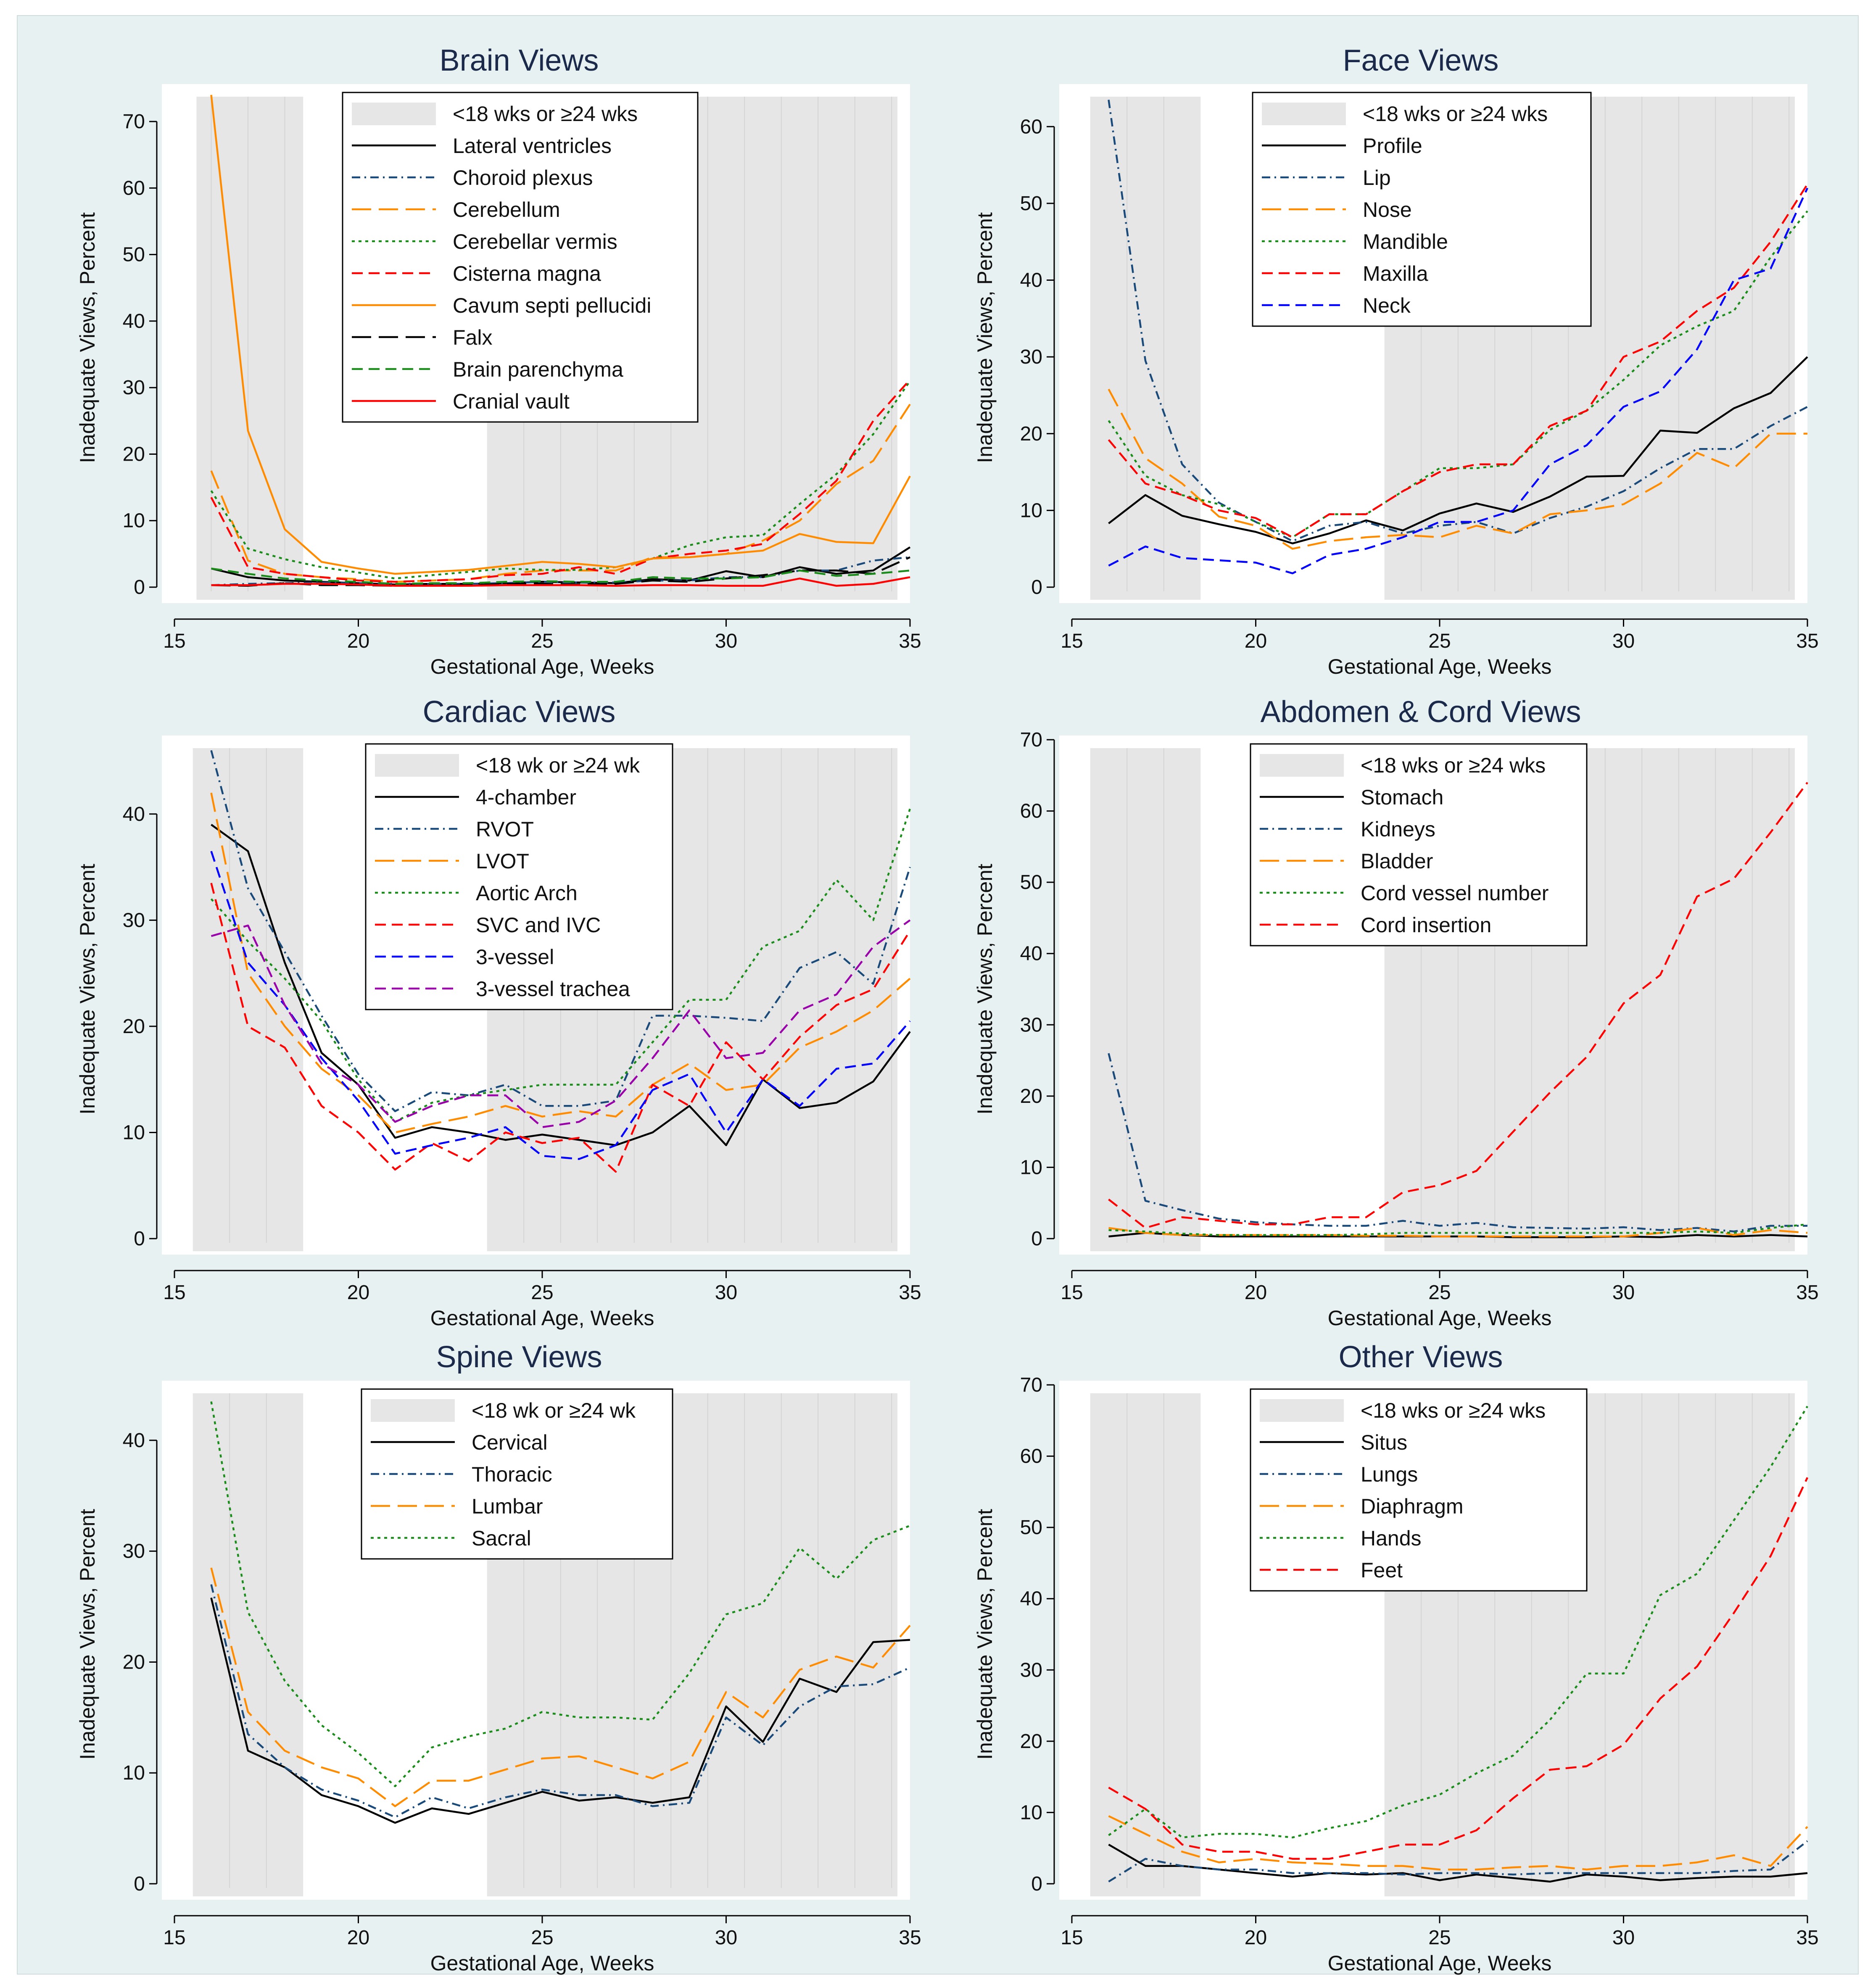  What do you see at coordinates (1458, 1669) in the screenshot?
I see `series-line-feet` at bounding box center [1458, 1669].